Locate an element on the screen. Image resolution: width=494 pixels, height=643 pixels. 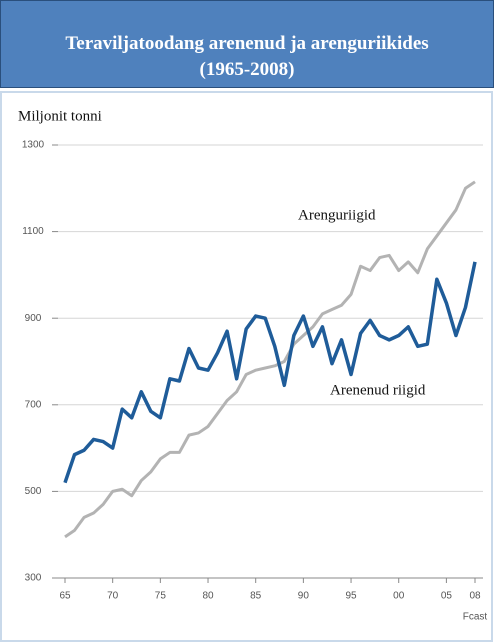
y-axis-label: Miljonit tonni is located at coordinates (60, 116).